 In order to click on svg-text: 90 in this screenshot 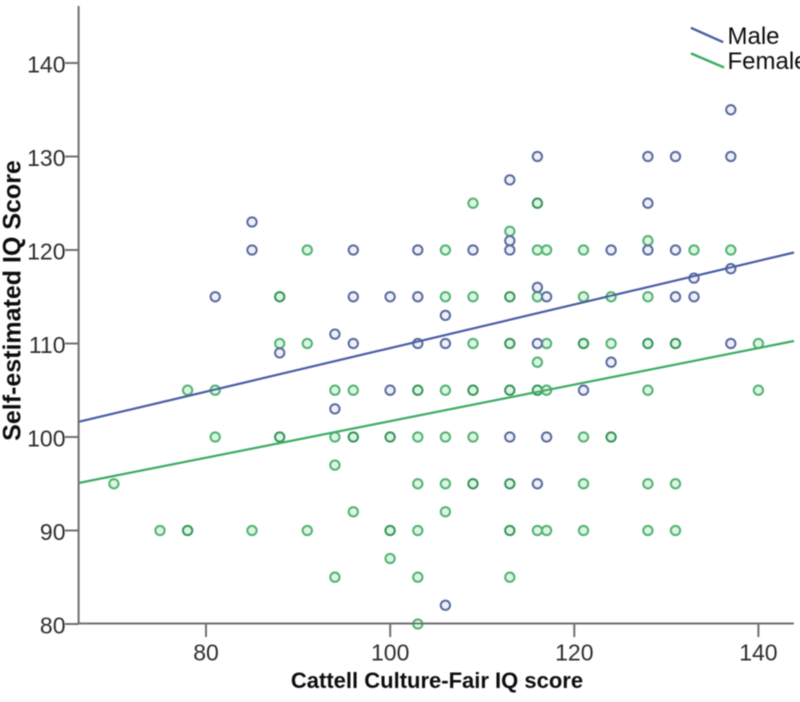, I will do `click(53, 532)`.